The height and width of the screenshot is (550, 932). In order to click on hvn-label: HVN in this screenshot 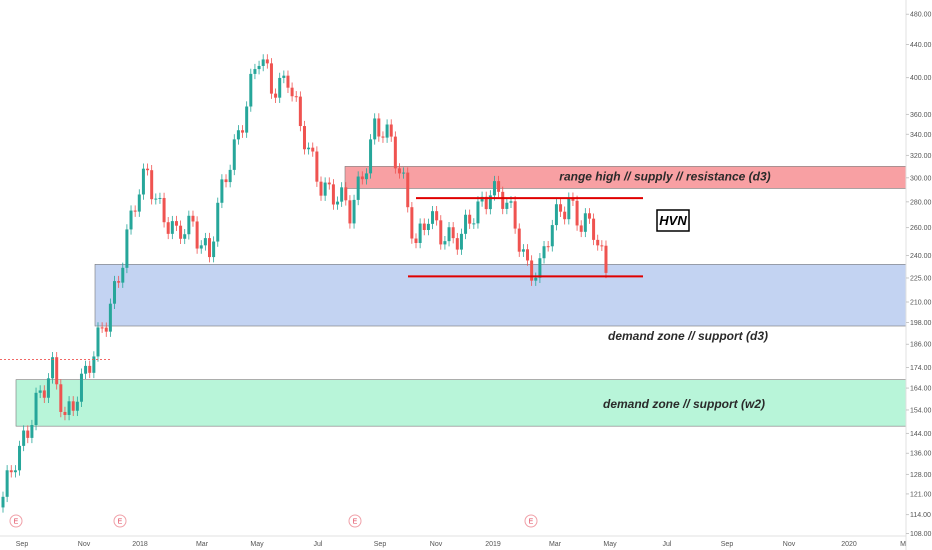, I will do `click(673, 220)`.